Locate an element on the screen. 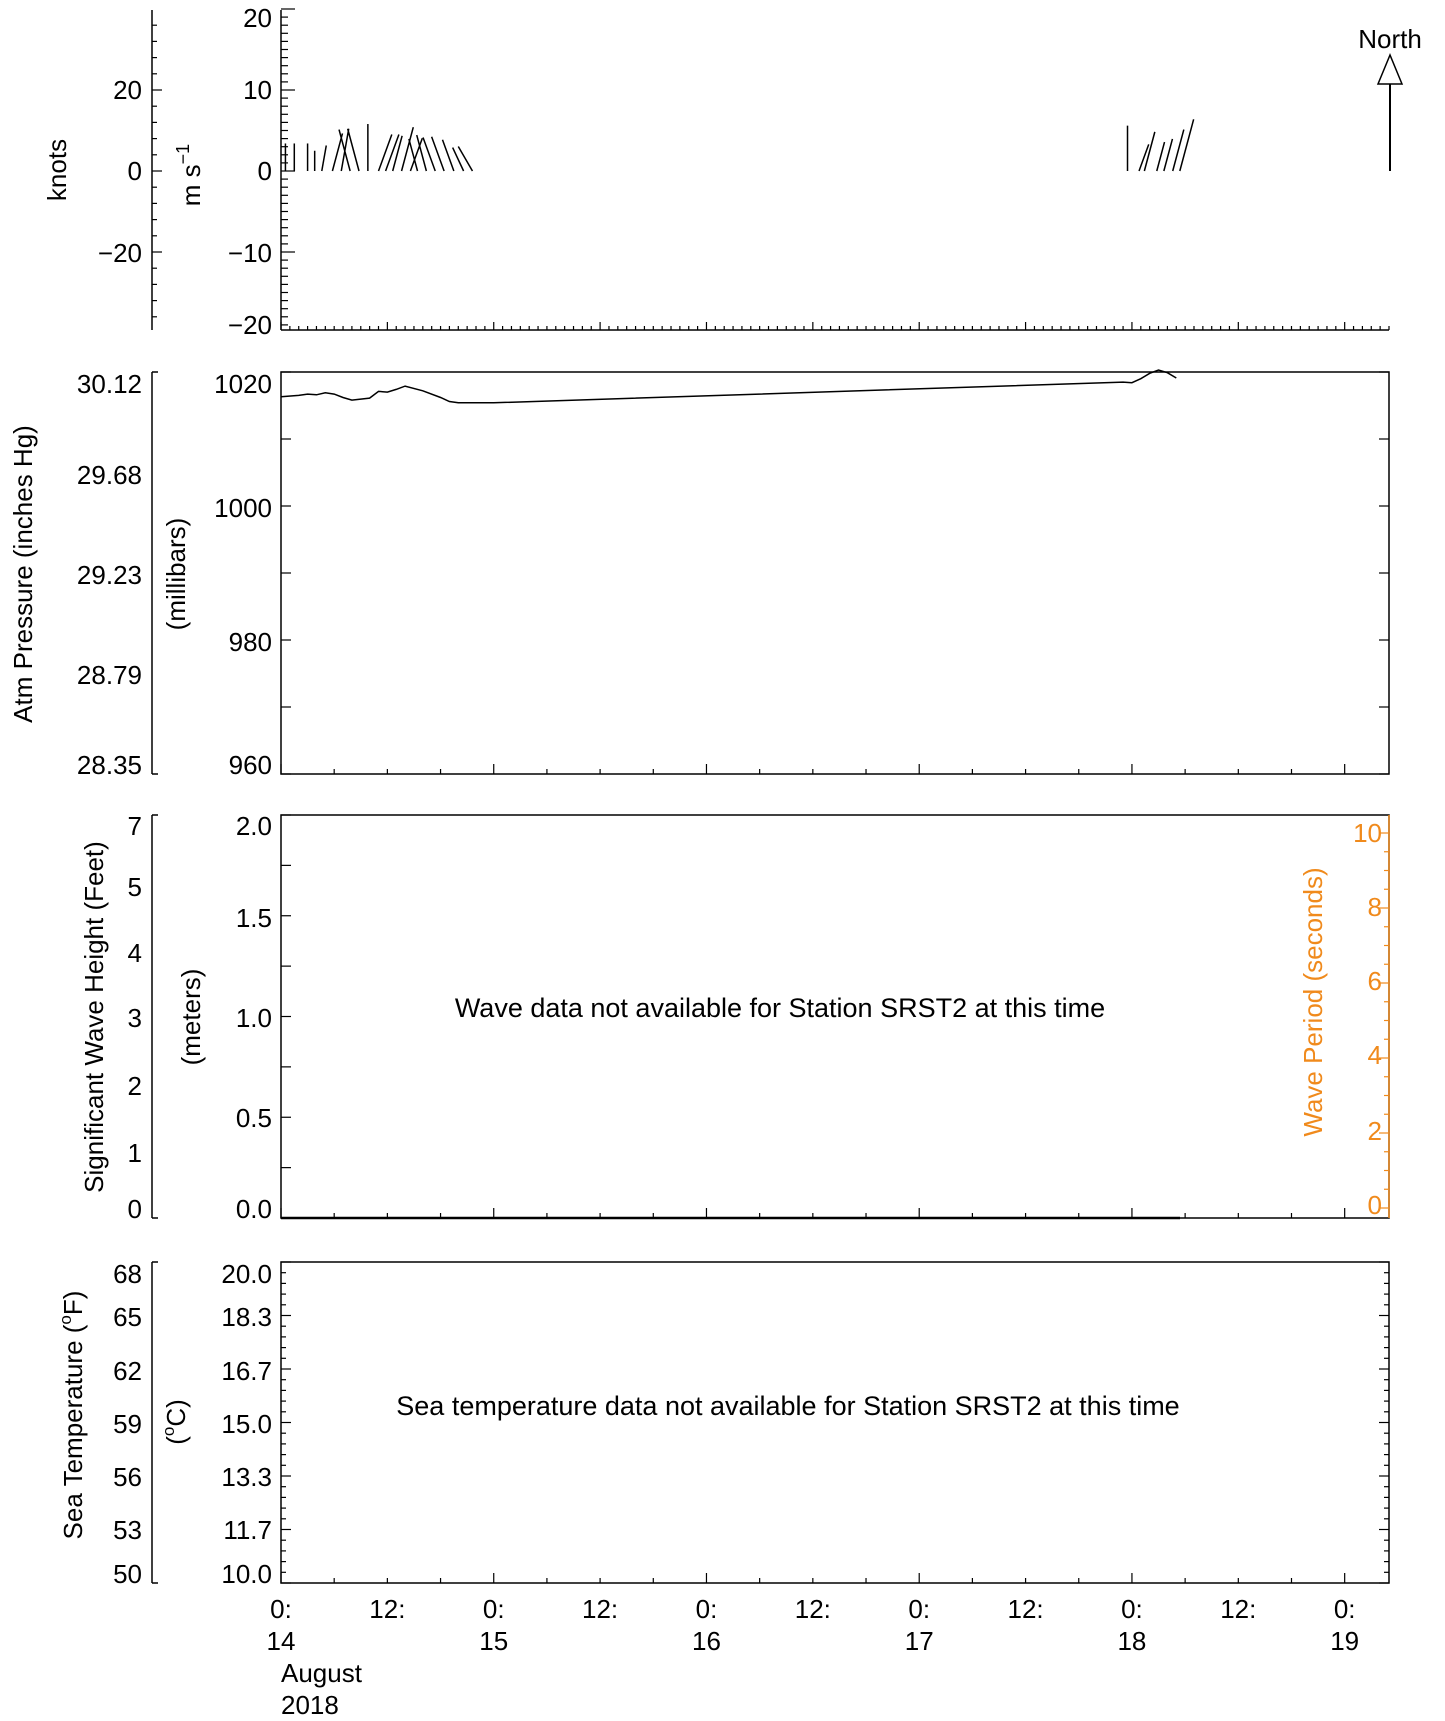 The width and height of the screenshot is (1445, 1721). m-tick-1.5: 1.5 is located at coordinates (254, 918).